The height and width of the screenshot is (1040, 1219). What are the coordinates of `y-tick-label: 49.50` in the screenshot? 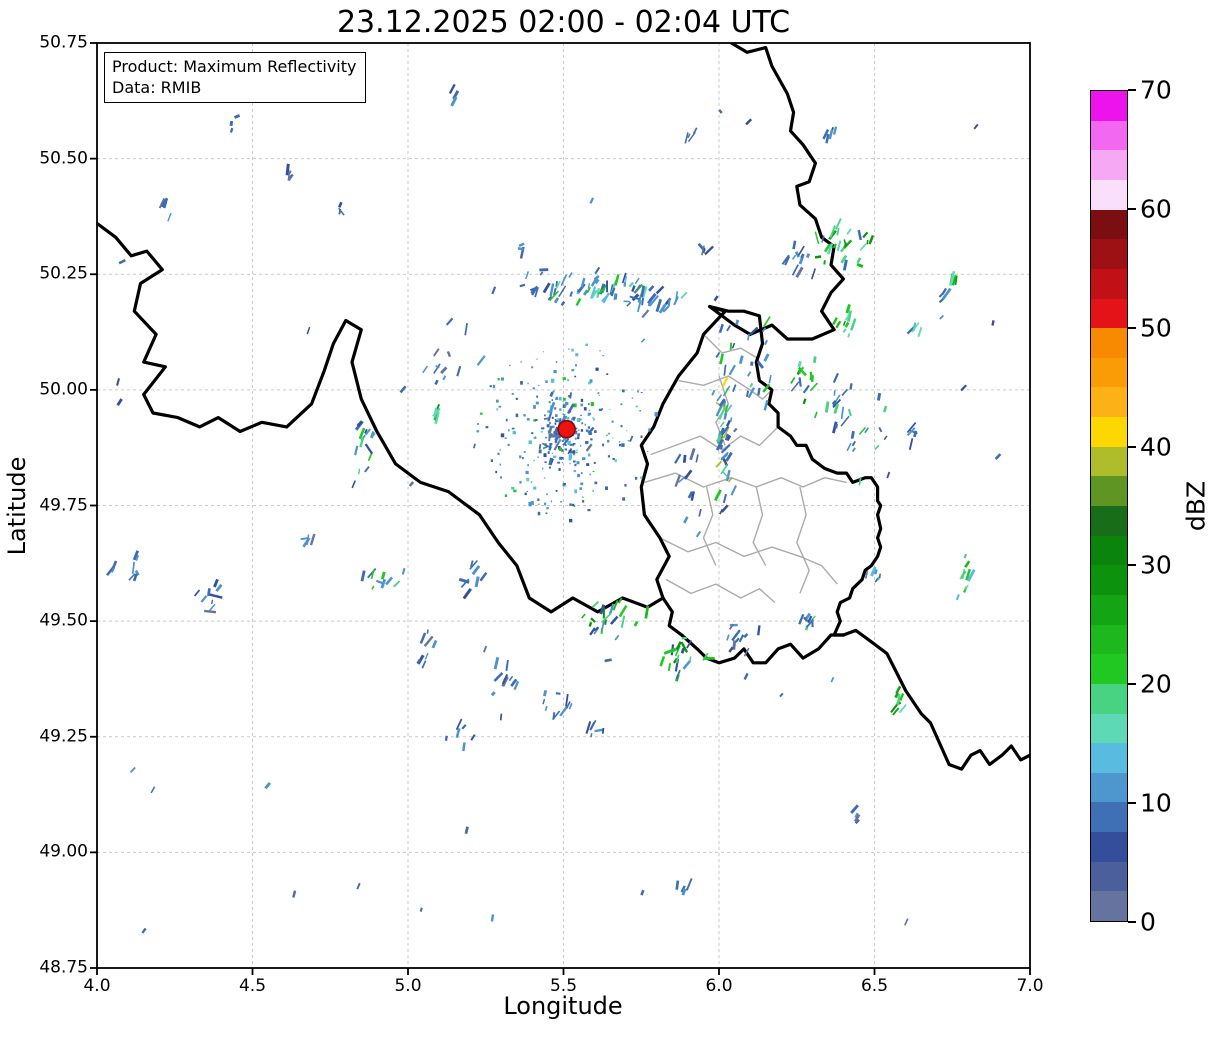 It's located at (63, 620).